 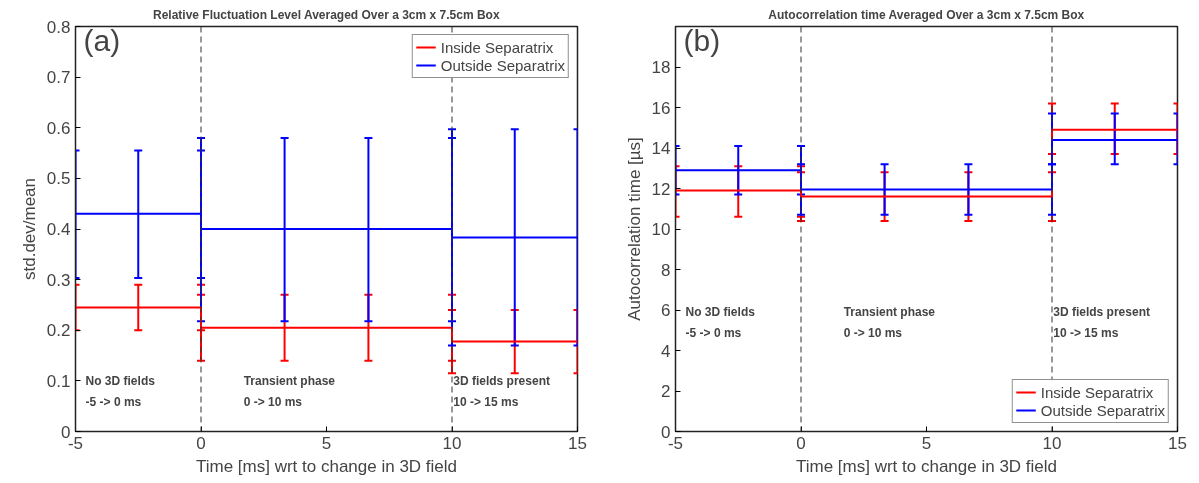 I want to click on y-tick-label: 6, so click(x=666, y=310).